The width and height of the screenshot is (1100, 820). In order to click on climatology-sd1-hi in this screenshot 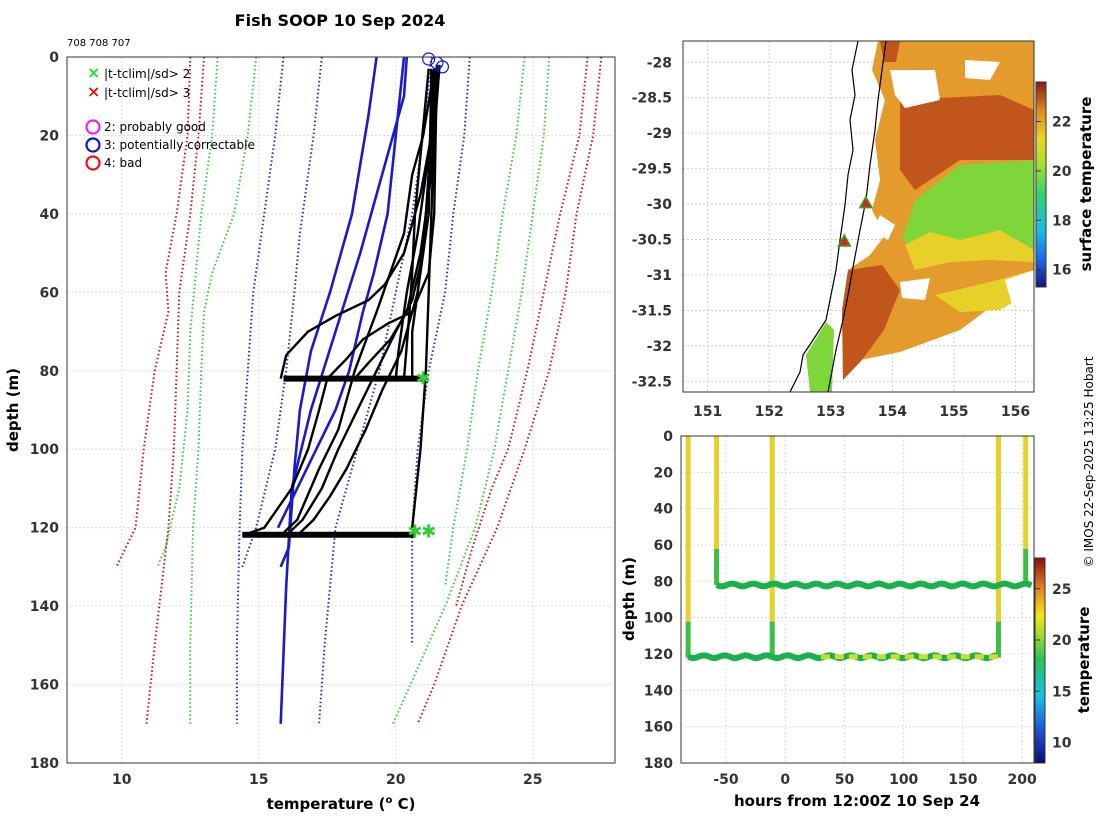, I will do `click(441, 351)`.